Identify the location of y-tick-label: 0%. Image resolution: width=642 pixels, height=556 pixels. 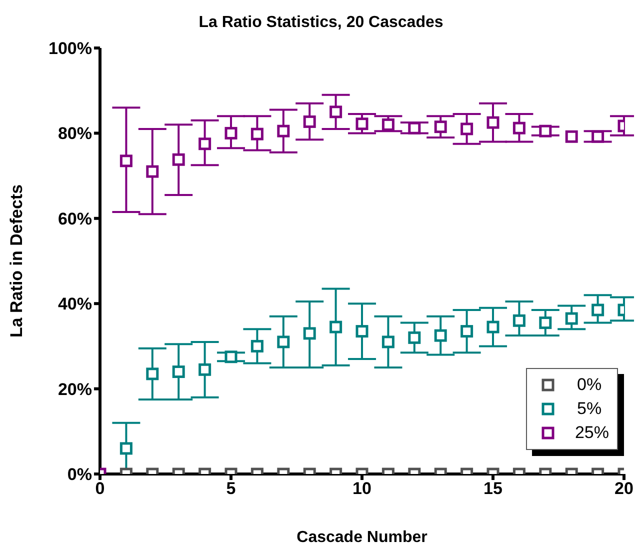
(79, 474).